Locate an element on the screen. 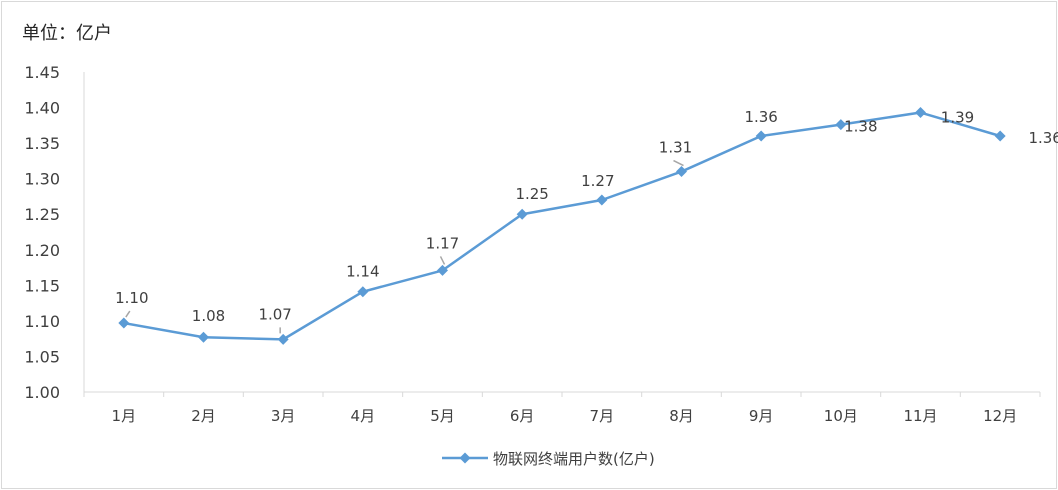 Image resolution: width=1058 pixels, height=490 pixels. unit-label: 单位：亿户 is located at coordinates (67, 33).